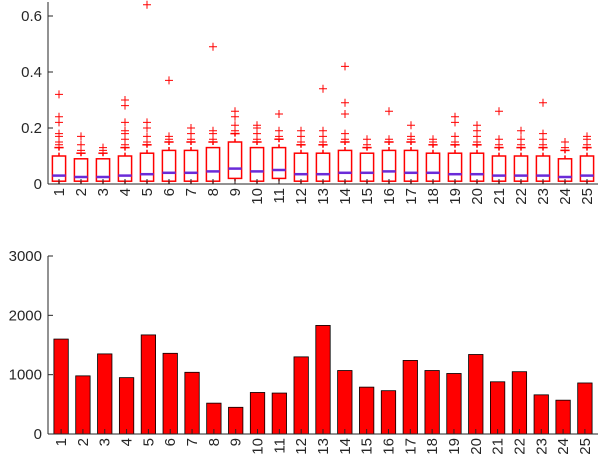 Image resolution: width=599 pixels, height=464 pixels. What do you see at coordinates (31, 72) in the screenshot?
I see `y-tick-label: 0.4` at bounding box center [31, 72].